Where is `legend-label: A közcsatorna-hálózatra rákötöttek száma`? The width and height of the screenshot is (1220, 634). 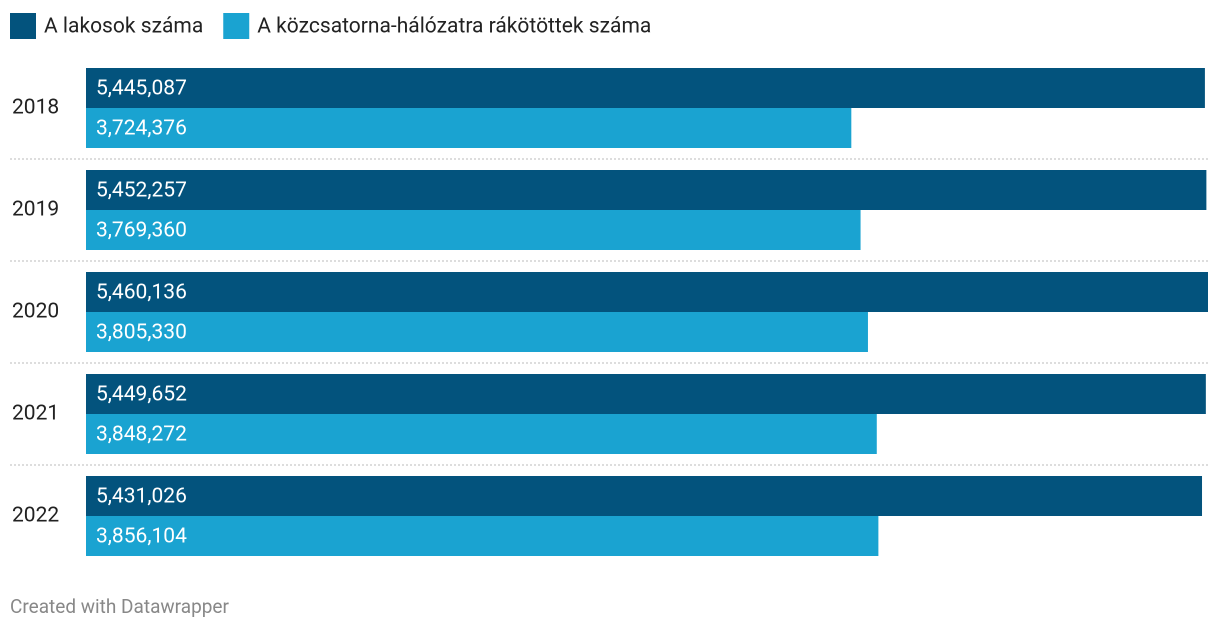 legend-label: A közcsatorna-hálózatra rákötöttek száma is located at coordinates (454, 27).